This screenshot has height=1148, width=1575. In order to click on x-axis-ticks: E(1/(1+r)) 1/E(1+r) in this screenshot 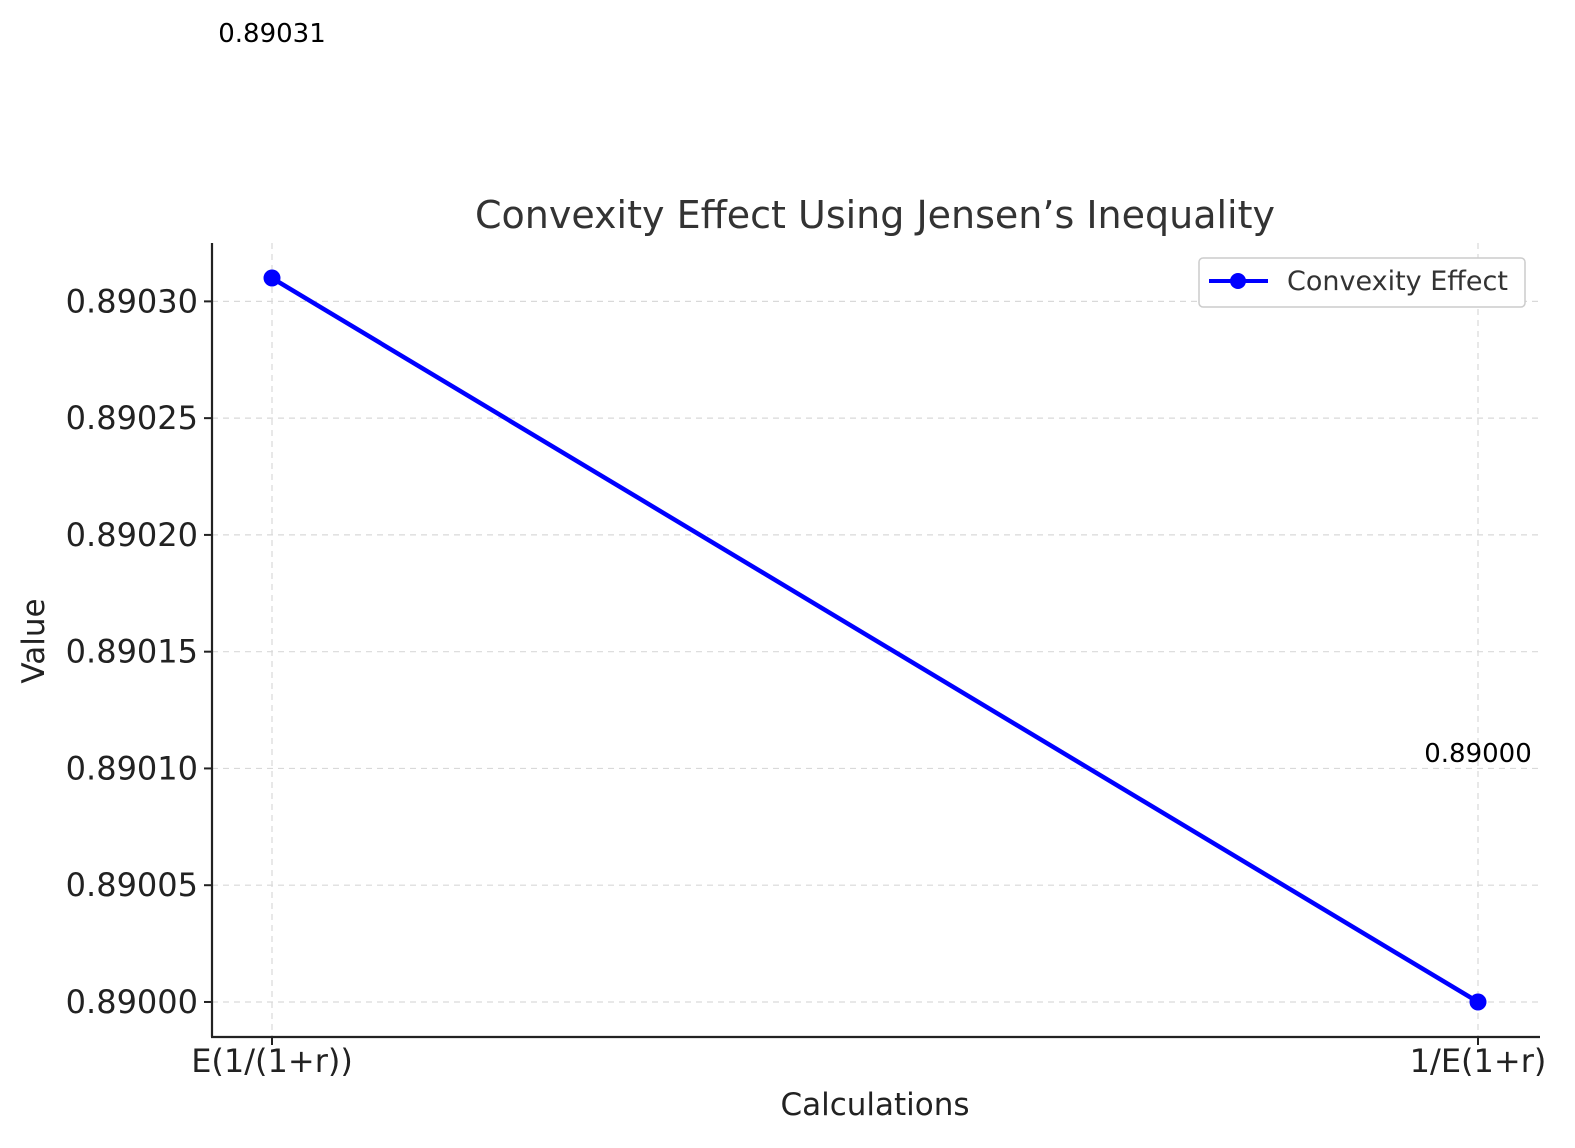, I will do `click(868, 1058)`.